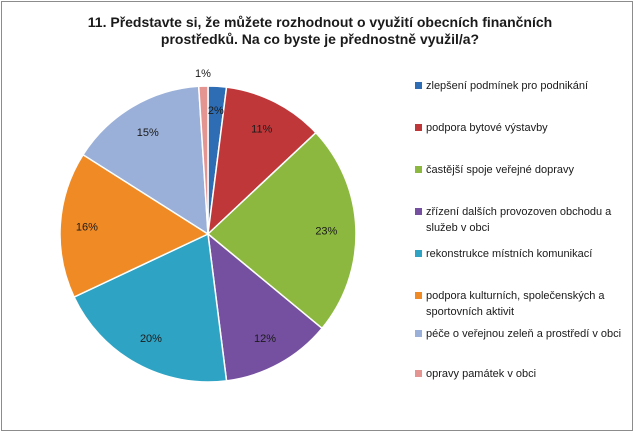  Describe the element at coordinates (487, 128) in the screenshot. I see `legend-label: podpora bytové výstavby` at that location.